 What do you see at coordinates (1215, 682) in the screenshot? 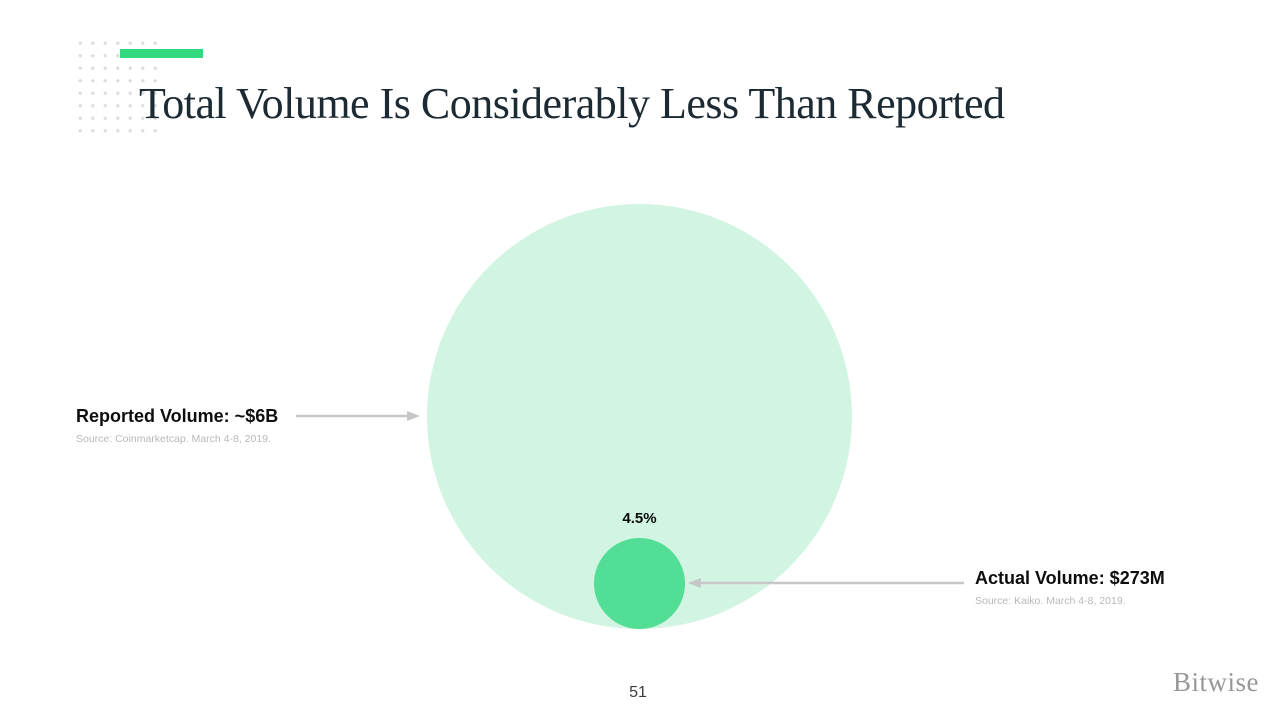
I see `bitwise-logo: Bitwise` at bounding box center [1215, 682].